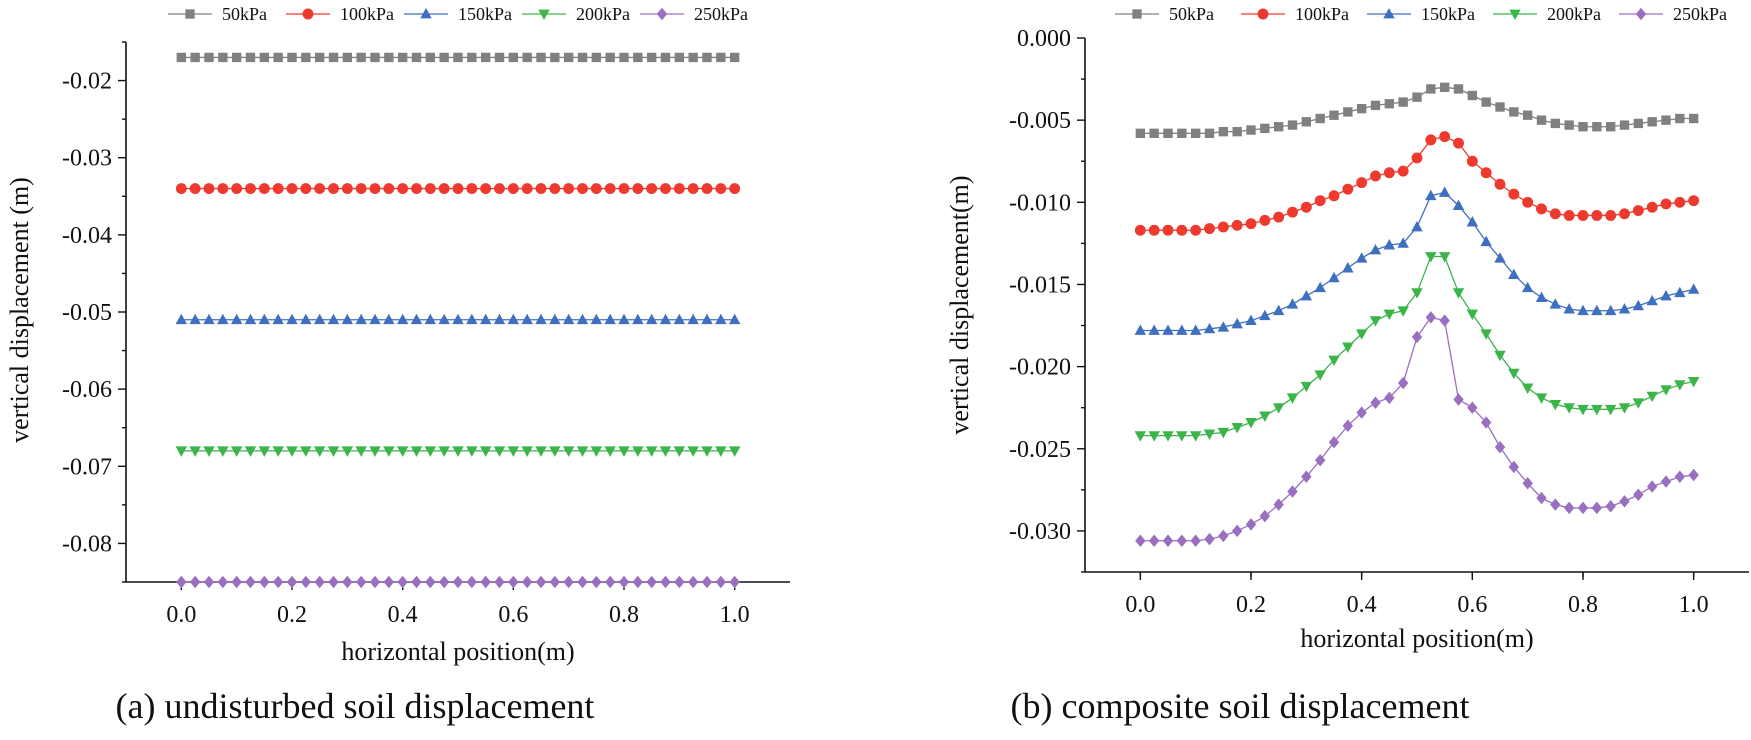  What do you see at coordinates (1240, 706) in the screenshot?
I see `caption-right: (b) composite soil displacement` at bounding box center [1240, 706].